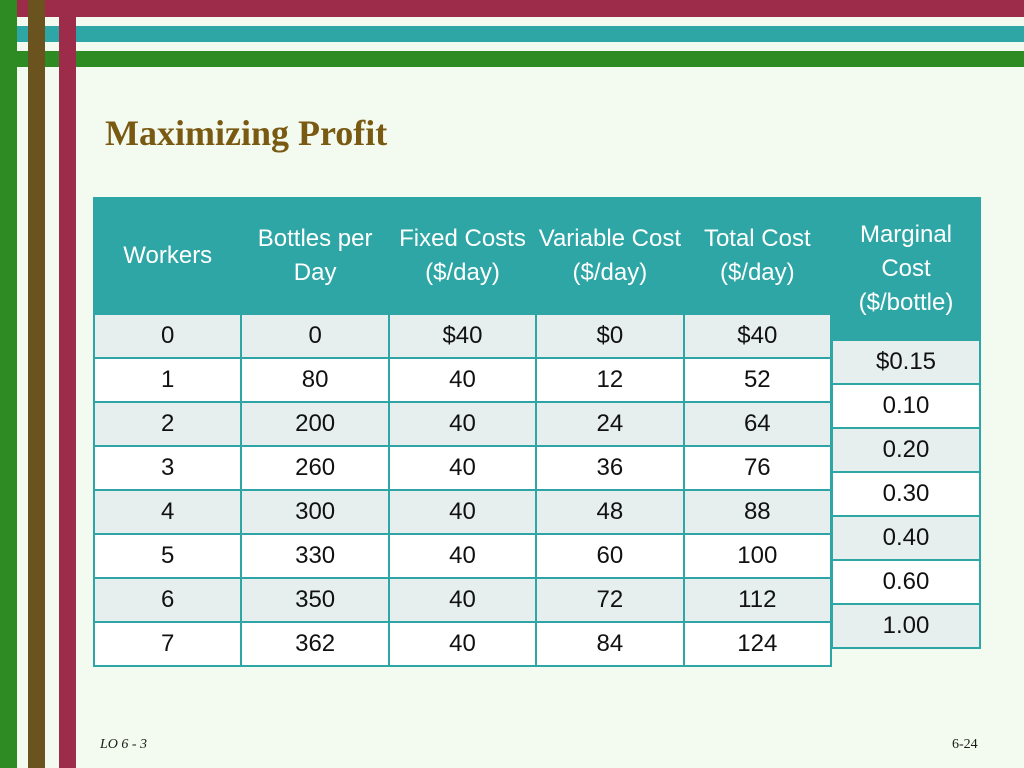 This screenshot has width=1024, height=768. Describe the element at coordinates (512, 34) in the screenshot. I see `top-teal-stripe` at that location.